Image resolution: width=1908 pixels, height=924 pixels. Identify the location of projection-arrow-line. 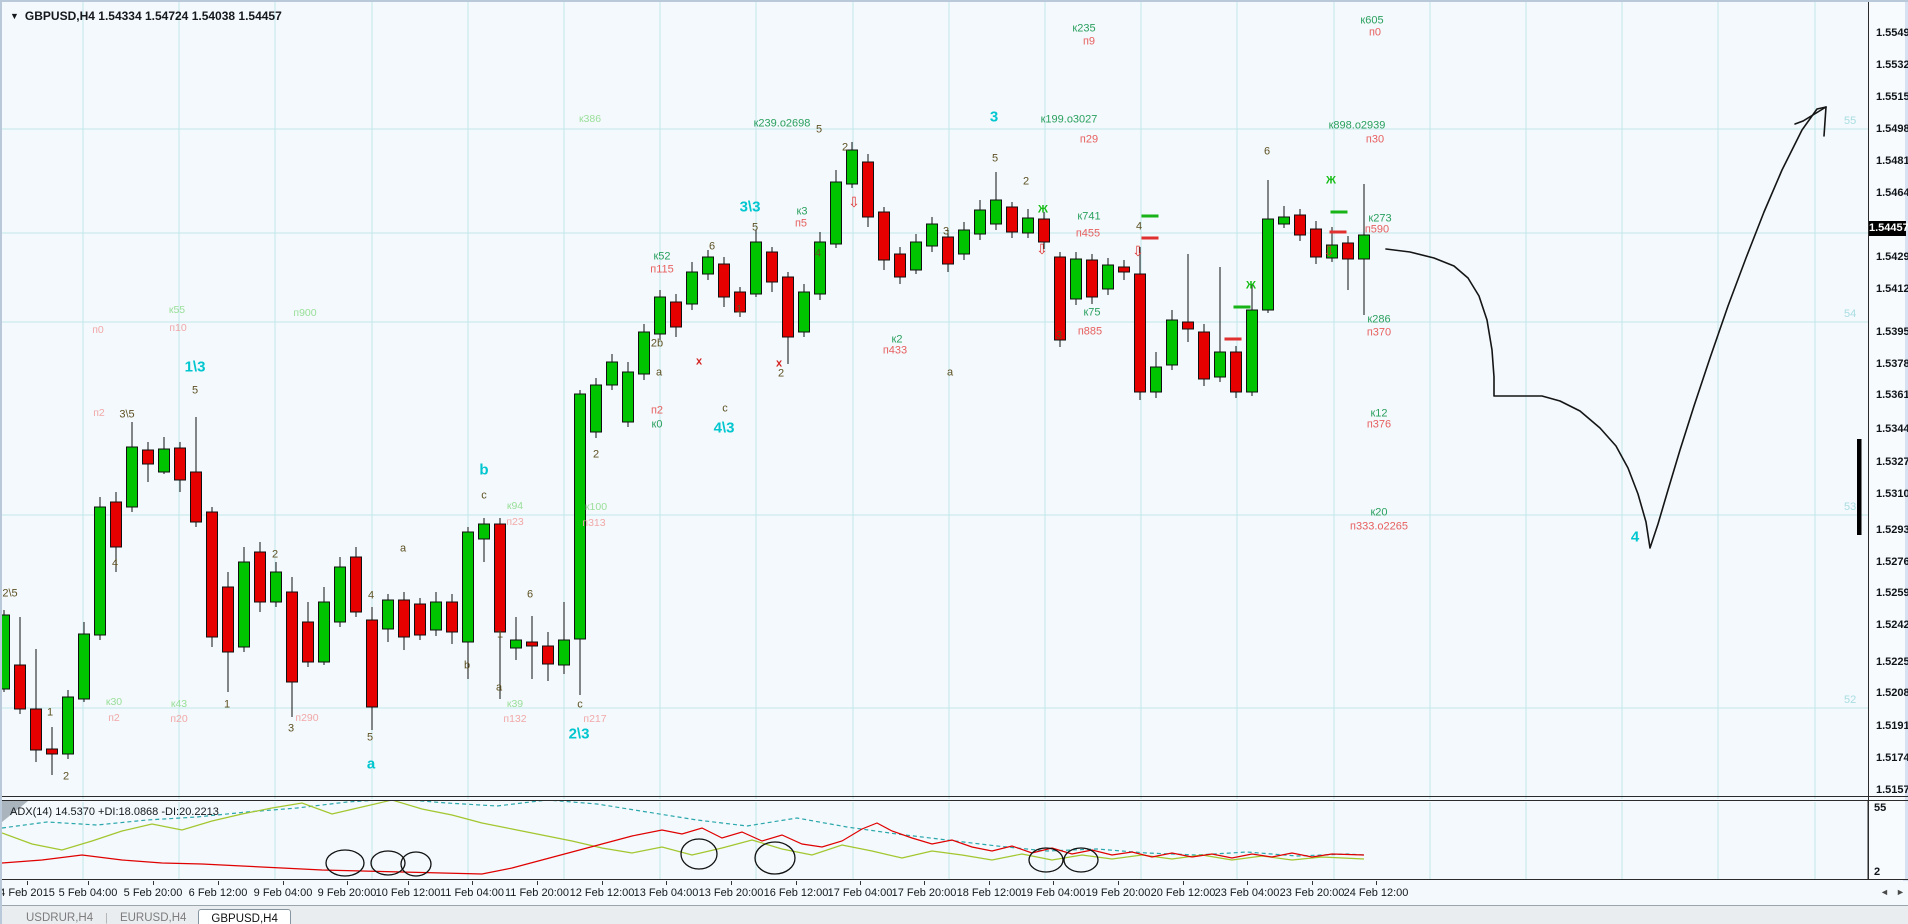
(1606, 327).